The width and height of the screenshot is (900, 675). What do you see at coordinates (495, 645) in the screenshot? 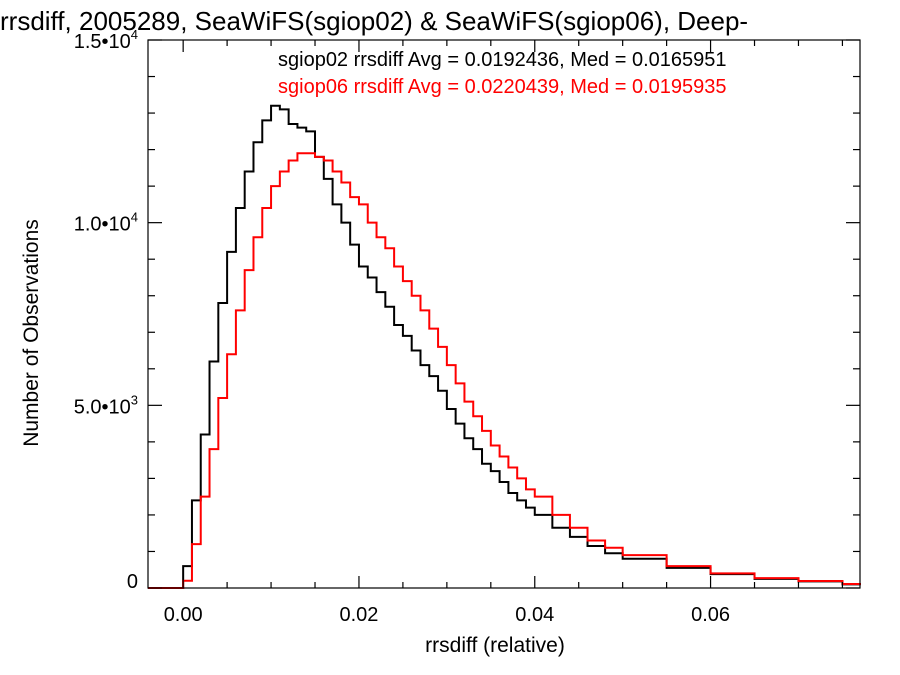
I see `x-axis-label: rrsdiff (relative)` at bounding box center [495, 645].